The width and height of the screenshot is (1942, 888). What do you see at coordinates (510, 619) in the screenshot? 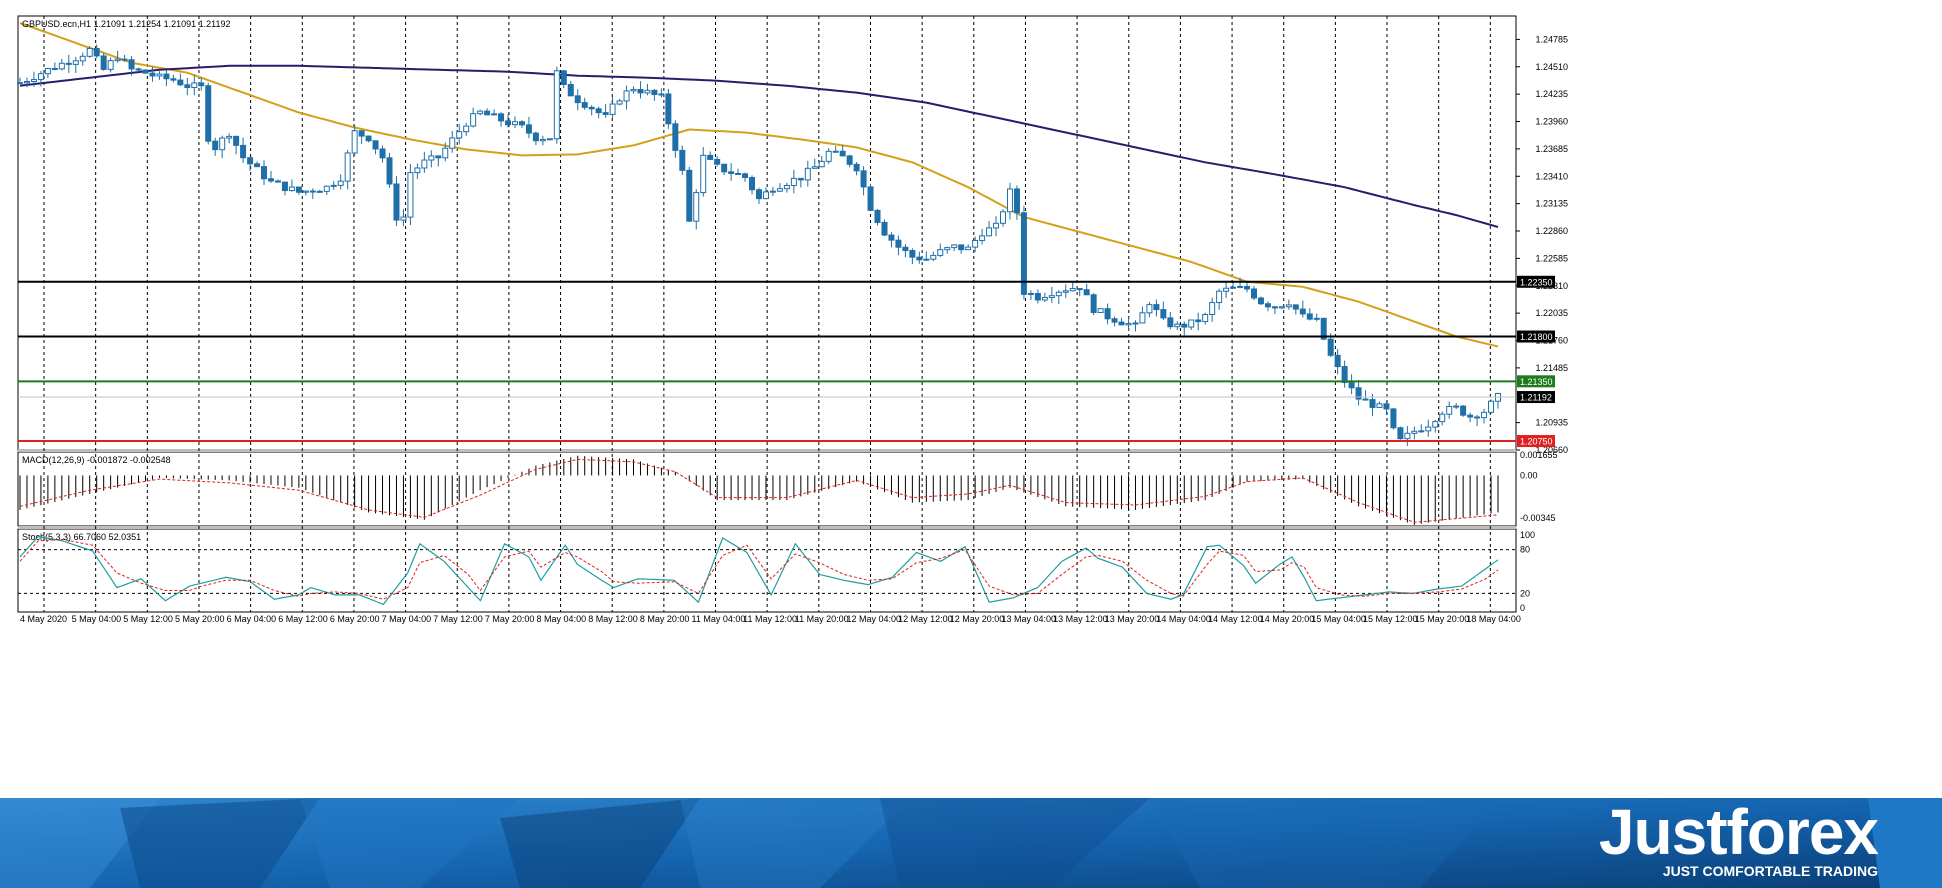
I see `x-tick-label: 7 May 20:00` at bounding box center [510, 619].